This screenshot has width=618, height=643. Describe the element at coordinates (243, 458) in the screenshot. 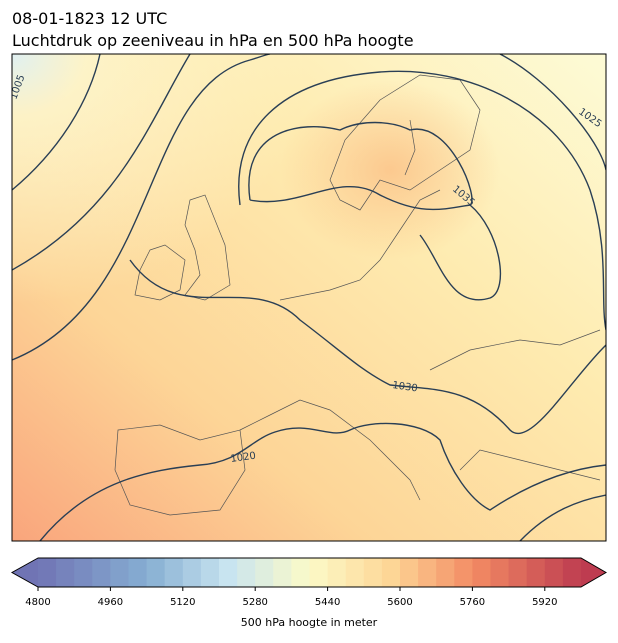

I see `contour-label: 1020` at that location.